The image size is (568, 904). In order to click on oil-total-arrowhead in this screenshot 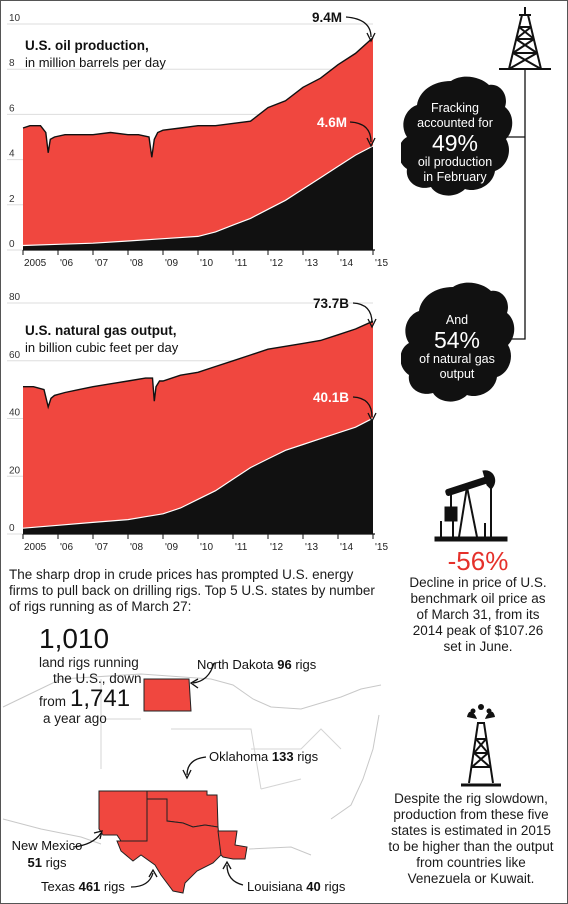, I will do `click(371, 37)`.